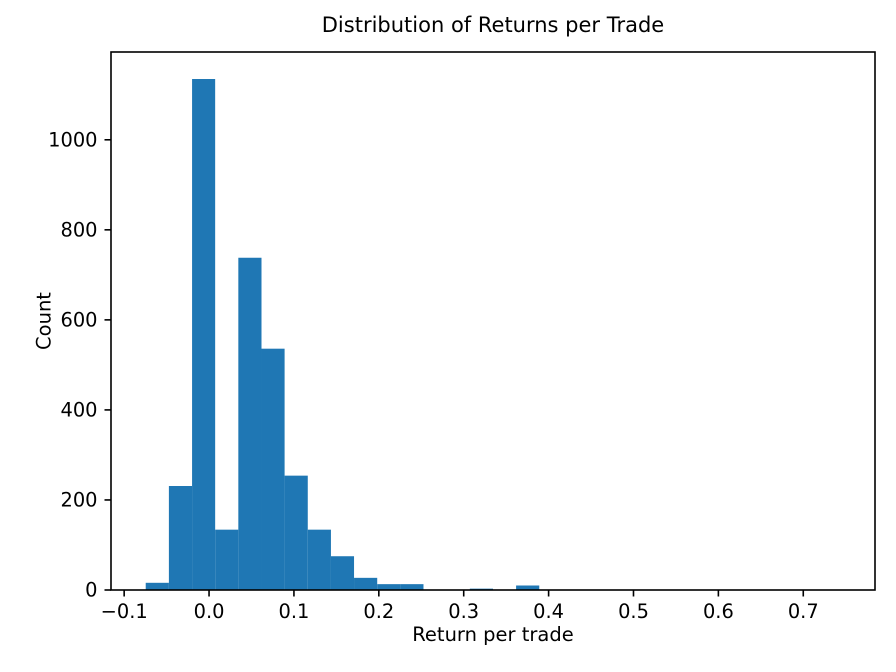 The width and height of the screenshot is (896, 672). What do you see at coordinates (78, 319) in the screenshot?
I see `y-tick-label: 600` at bounding box center [78, 319].